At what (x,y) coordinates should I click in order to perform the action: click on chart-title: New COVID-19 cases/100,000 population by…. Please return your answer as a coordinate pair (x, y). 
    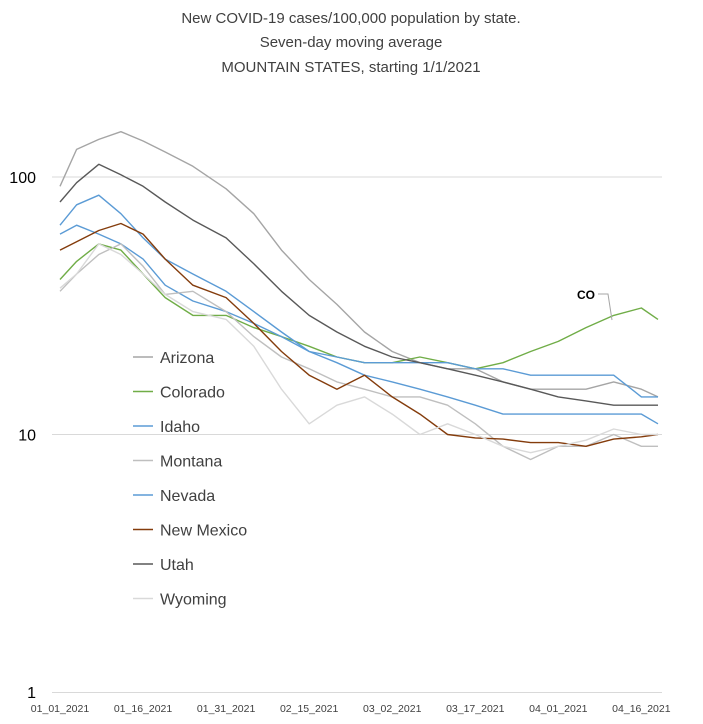
    Looking at the image, I should click on (350, 43).